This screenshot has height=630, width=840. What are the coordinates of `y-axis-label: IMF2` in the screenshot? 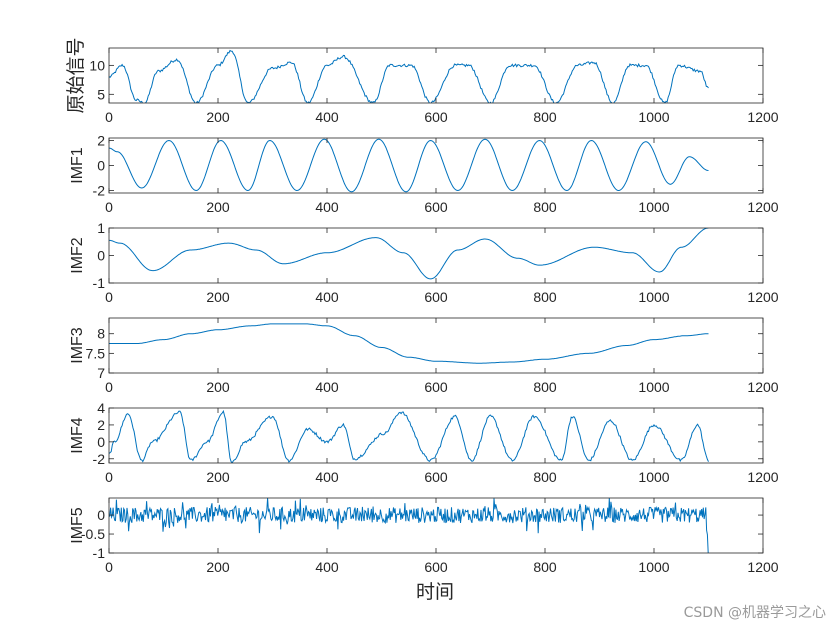 It's located at (77, 255).